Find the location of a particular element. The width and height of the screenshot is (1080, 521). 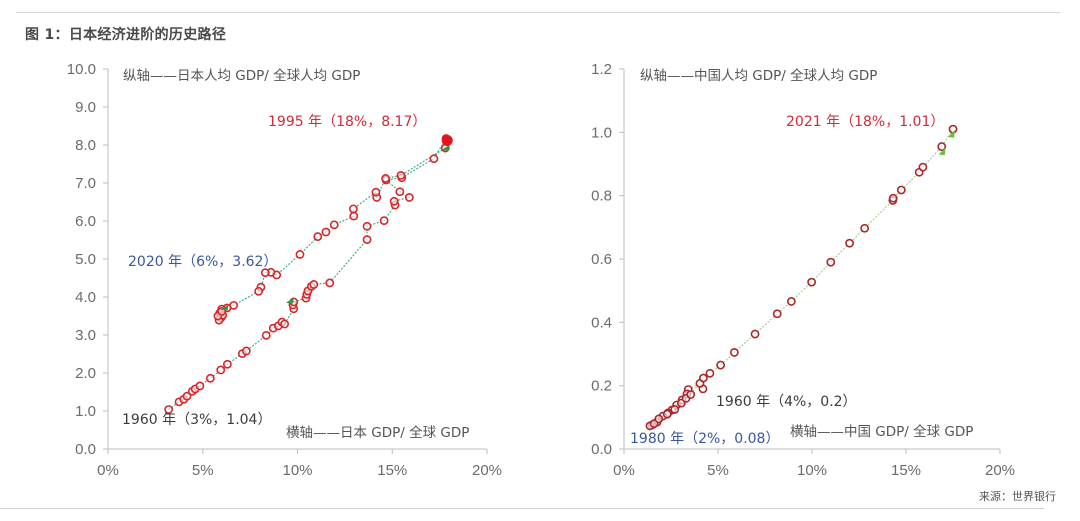

japan-y-tick-label: 1.0 is located at coordinates (85, 411).